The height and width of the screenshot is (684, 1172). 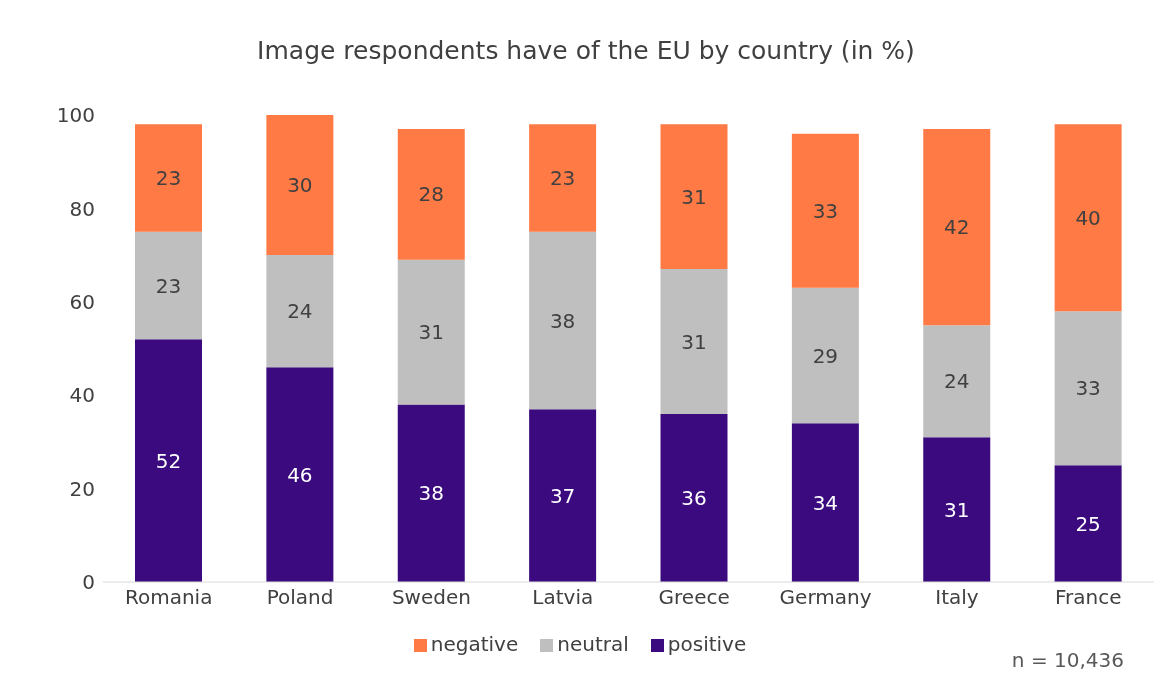 What do you see at coordinates (593, 644) in the screenshot?
I see `legend-label: neutral` at bounding box center [593, 644].